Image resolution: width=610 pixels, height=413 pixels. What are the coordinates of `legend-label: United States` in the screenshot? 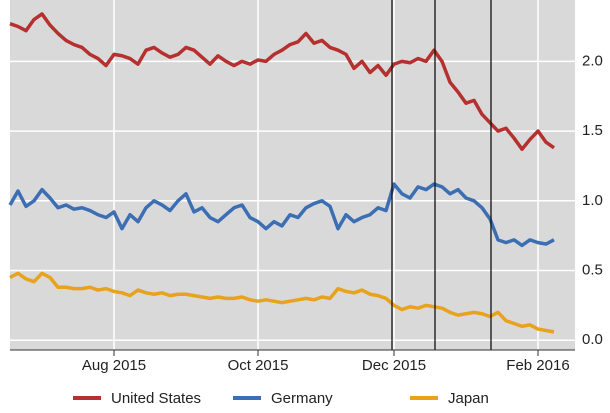 It's located at (156, 398).